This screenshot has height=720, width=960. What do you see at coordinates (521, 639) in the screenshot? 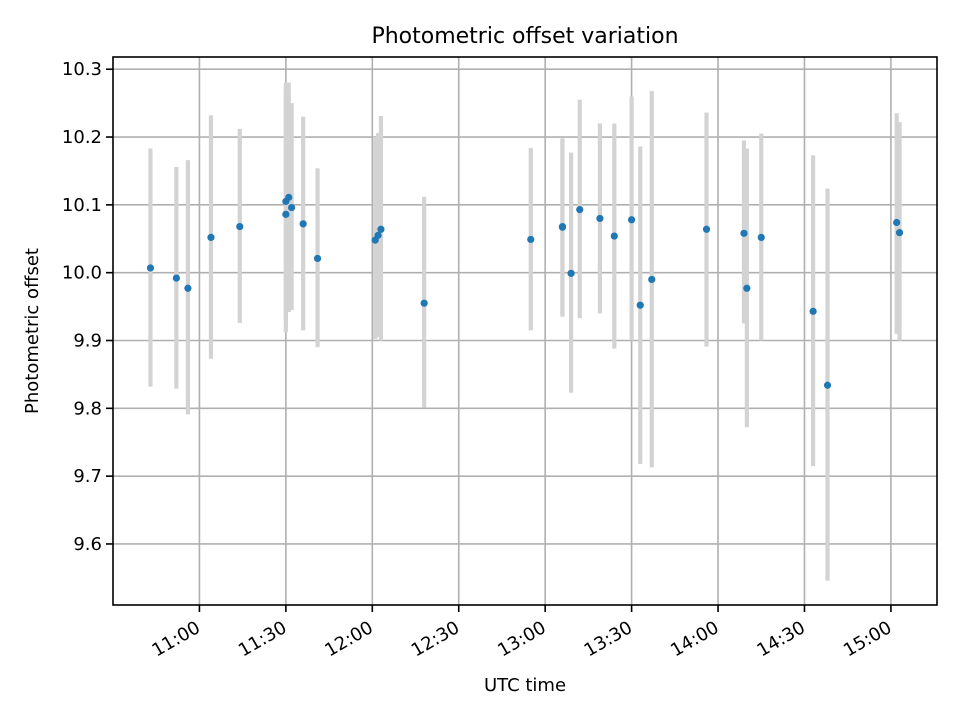
I see `x-tick-label: 13:00` at bounding box center [521, 639].